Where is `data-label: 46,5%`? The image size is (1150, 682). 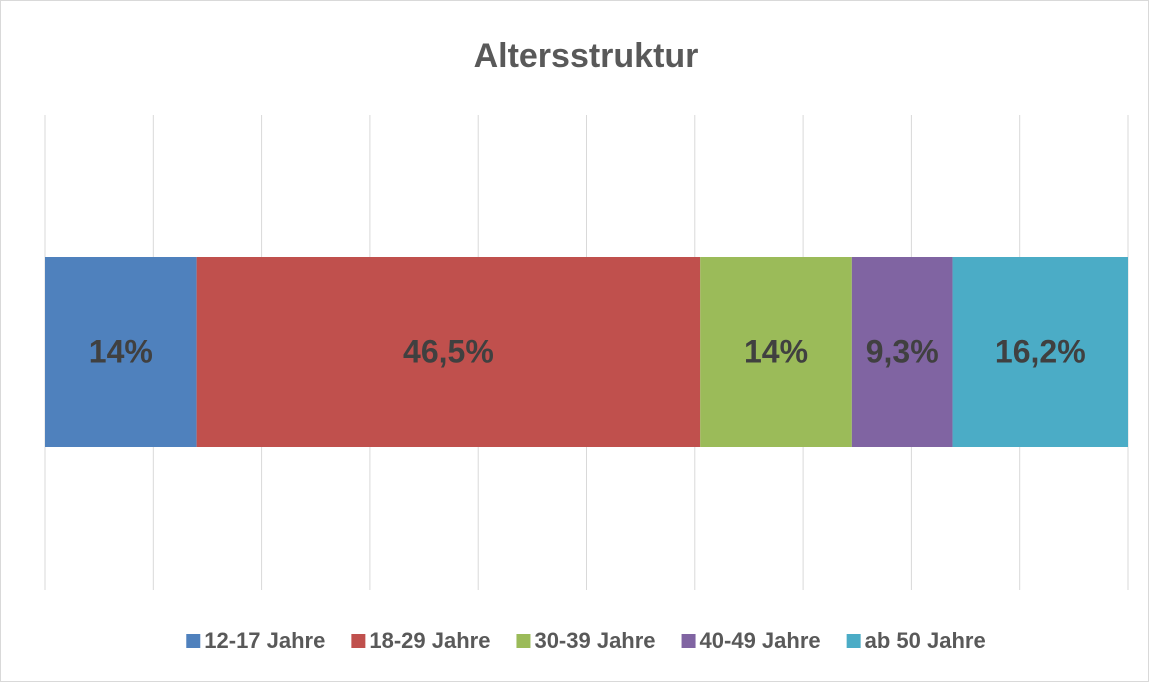
data-label: 46,5% is located at coordinates (448, 351).